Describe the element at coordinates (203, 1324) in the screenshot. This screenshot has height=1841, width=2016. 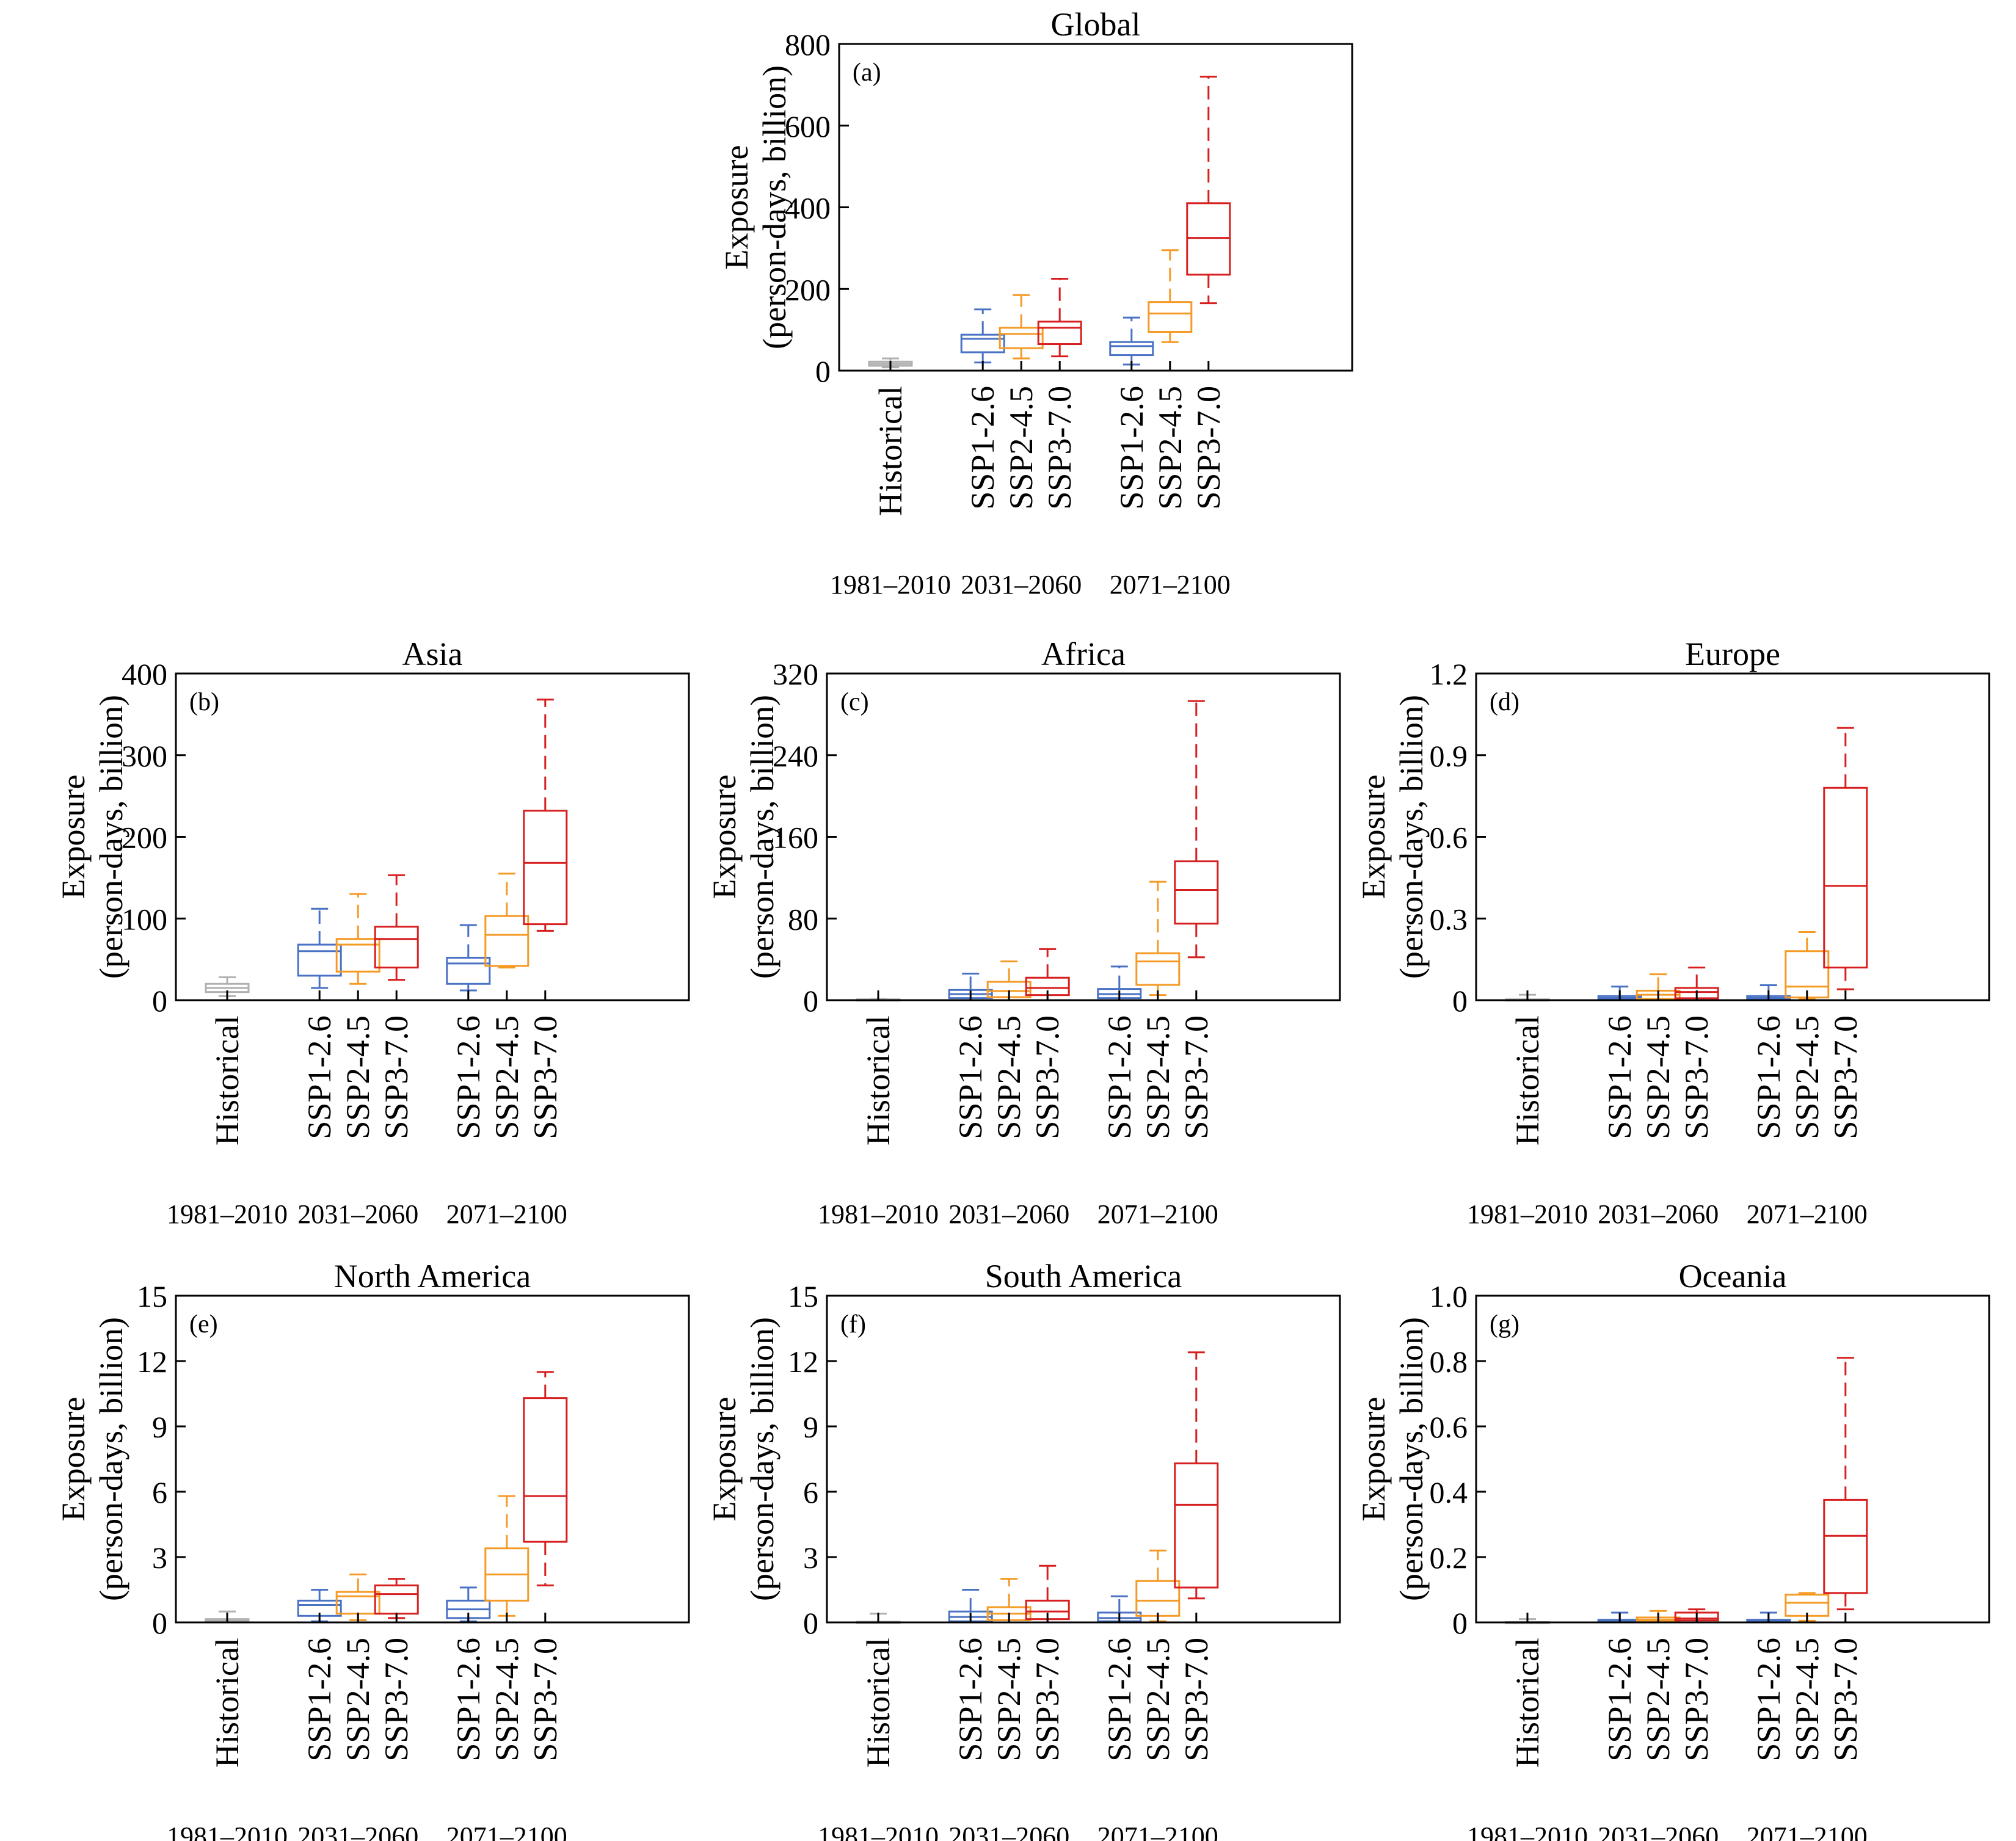
I see `panel-label: (e)` at that location.